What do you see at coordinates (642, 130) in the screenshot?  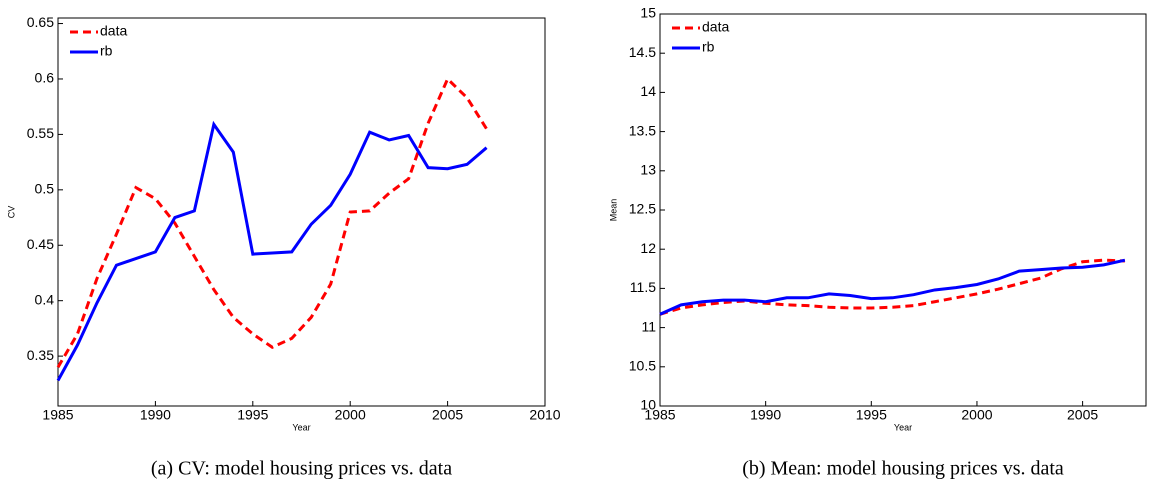 I see `y-tick-label: 13.5` at bounding box center [642, 130].